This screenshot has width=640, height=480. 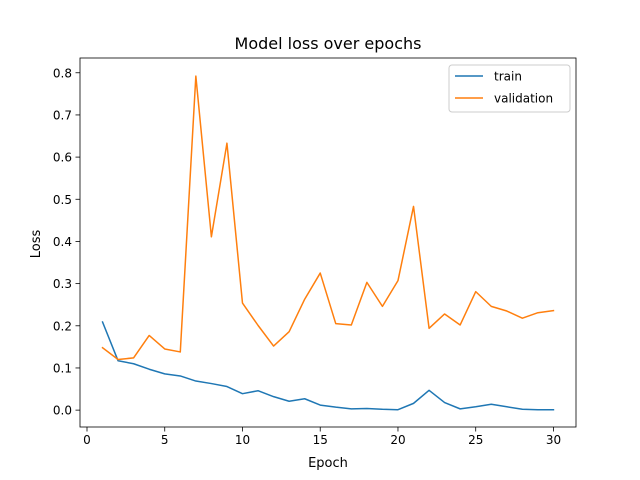 I want to click on chart-title: Model loss over epochs, so click(x=328, y=43).